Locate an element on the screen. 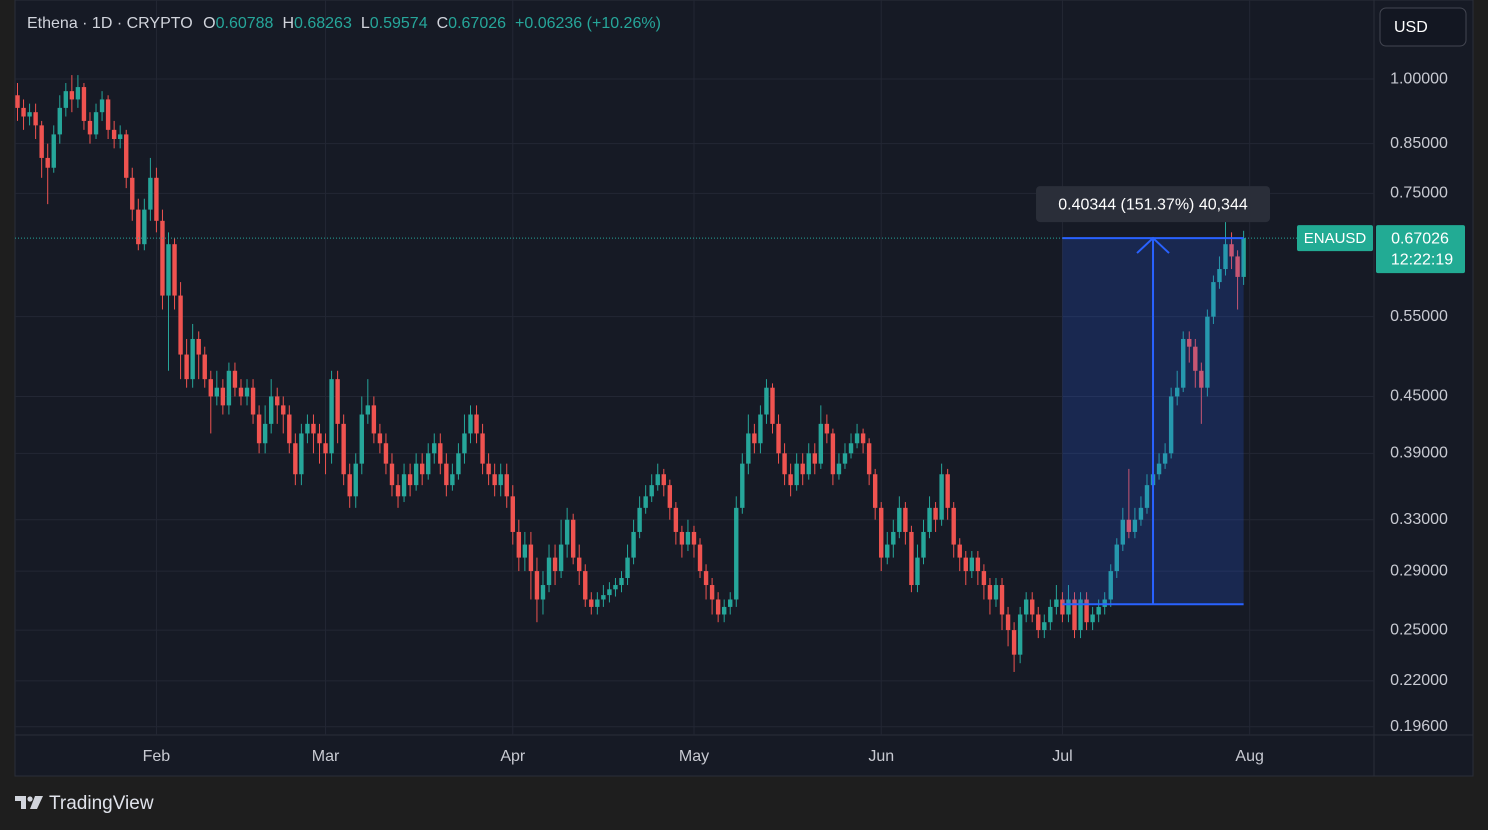 This screenshot has height=830, width=1488. y-tick-label: 0.85000 is located at coordinates (1419, 143).